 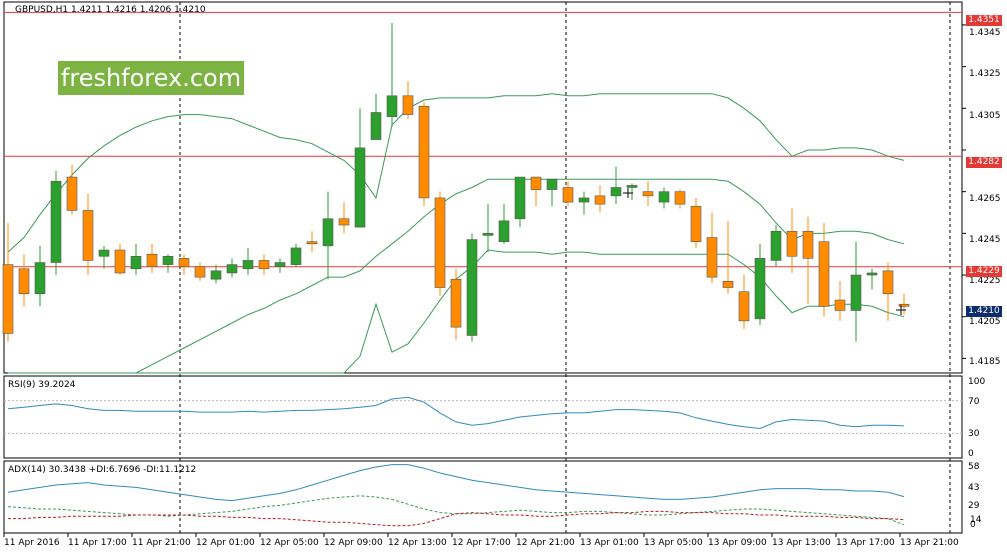 What do you see at coordinates (974, 402) in the screenshot?
I see `rsi-tick: 70` at bounding box center [974, 402].